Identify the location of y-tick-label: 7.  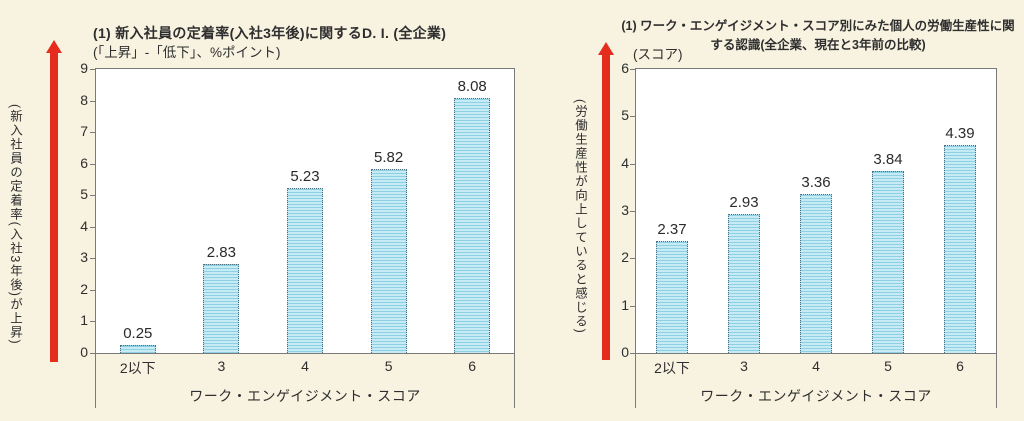
(84, 131).